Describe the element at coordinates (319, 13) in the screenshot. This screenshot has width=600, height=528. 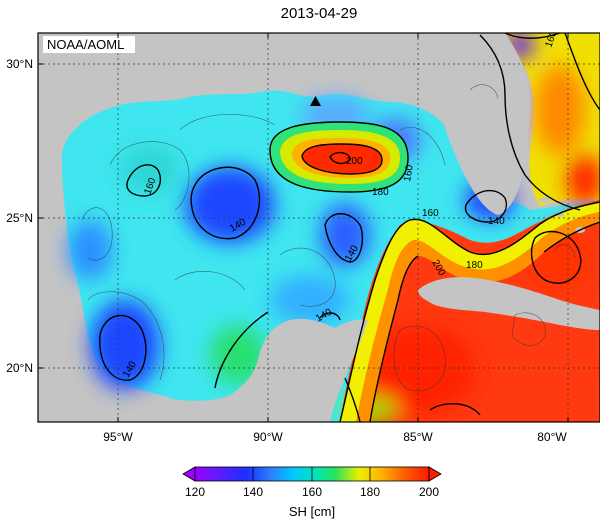
I see `map-title: 2013-04-29` at that location.